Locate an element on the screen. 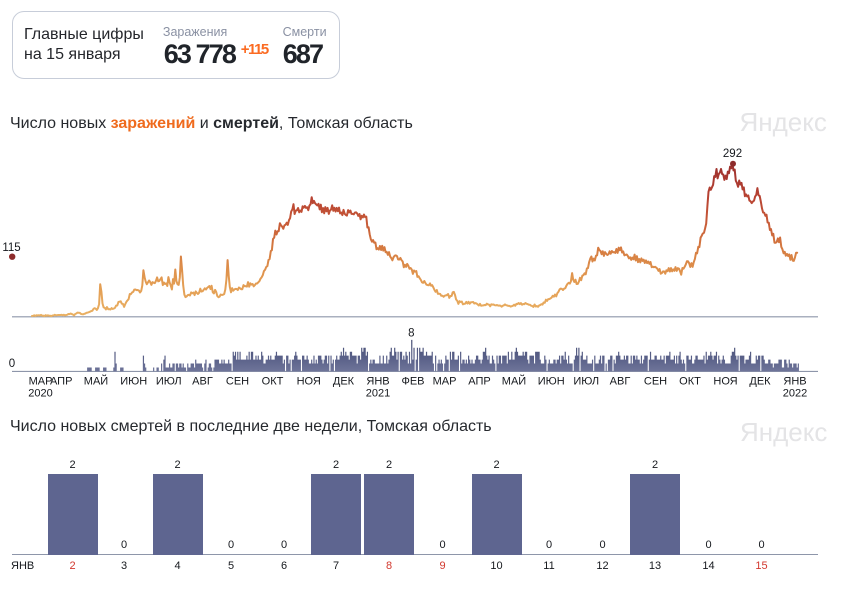 Image resolution: width=859 pixels, height=595 pixels. svg-text: 292 is located at coordinates (732, 154).